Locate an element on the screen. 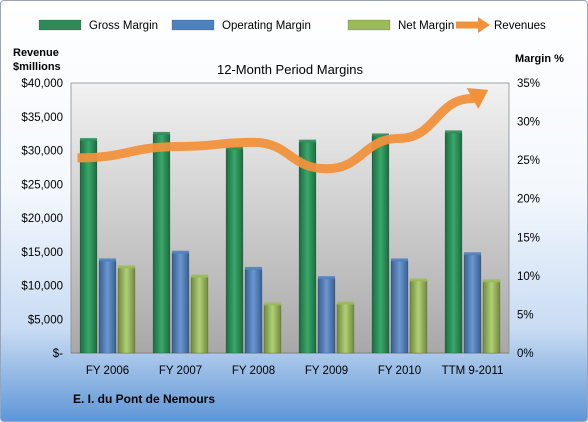  right-tick-label: 5% is located at coordinates (525, 315).